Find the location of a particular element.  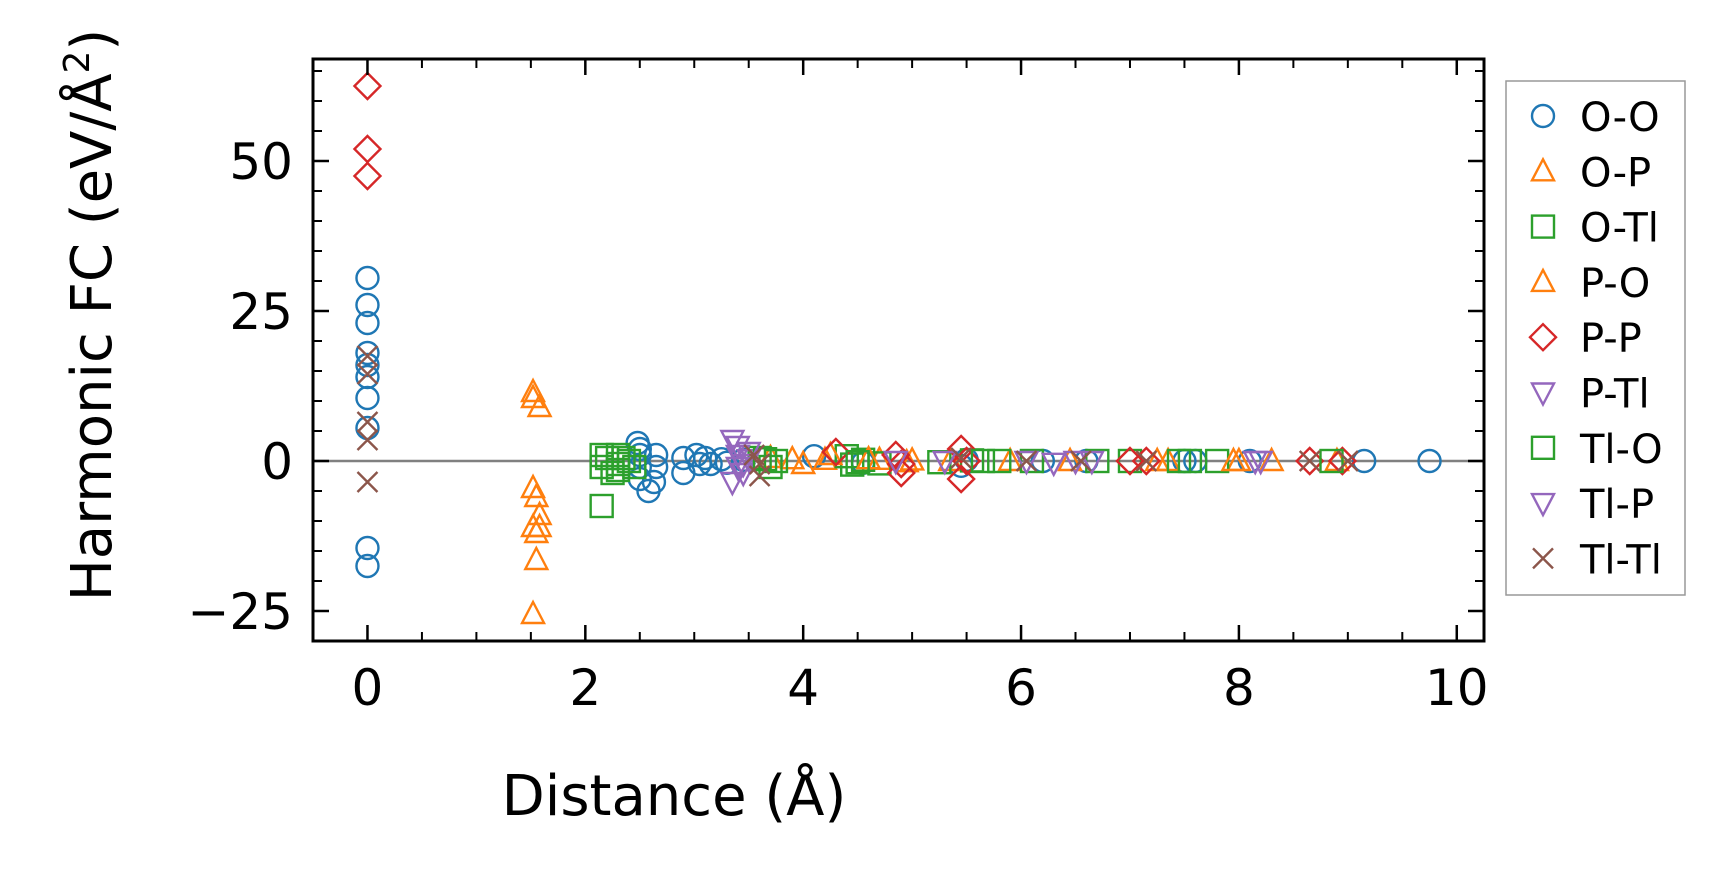

legend-entry: P-Tl is located at coordinates (1590, 395).